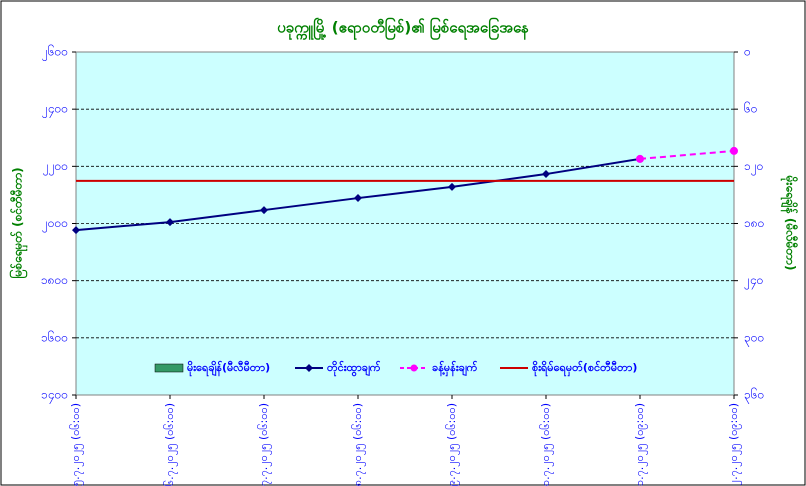  What do you see at coordinates (754, 396) in the screenshot?
I see `y2-tick-label: ၃၆၀` at bounding box center [754, 396].